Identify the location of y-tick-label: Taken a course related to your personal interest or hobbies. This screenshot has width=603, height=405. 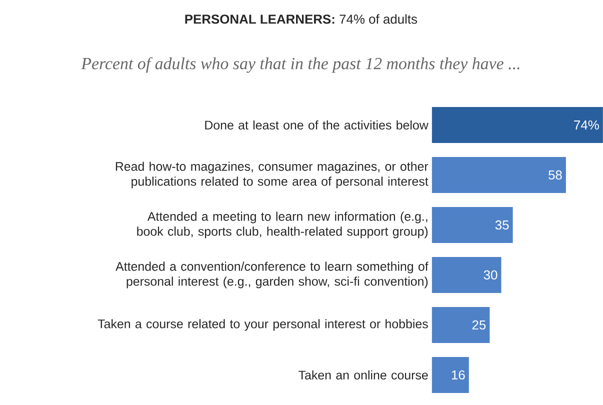
(263, 325).